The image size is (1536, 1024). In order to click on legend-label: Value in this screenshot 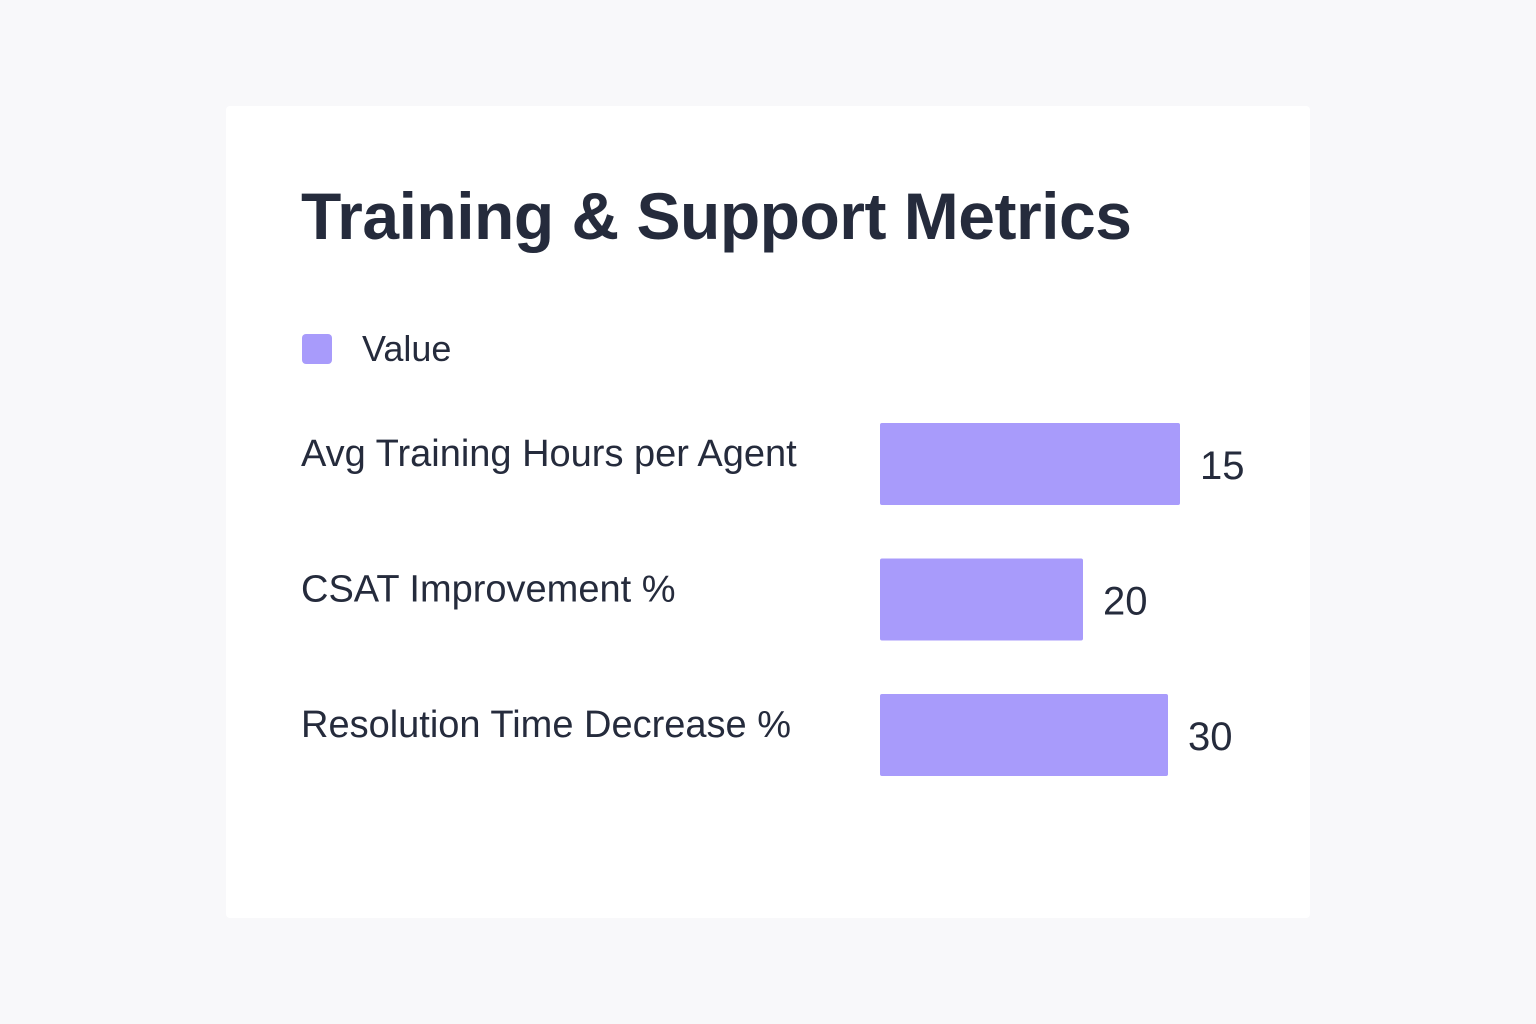, I will do `click(407, 348)`.